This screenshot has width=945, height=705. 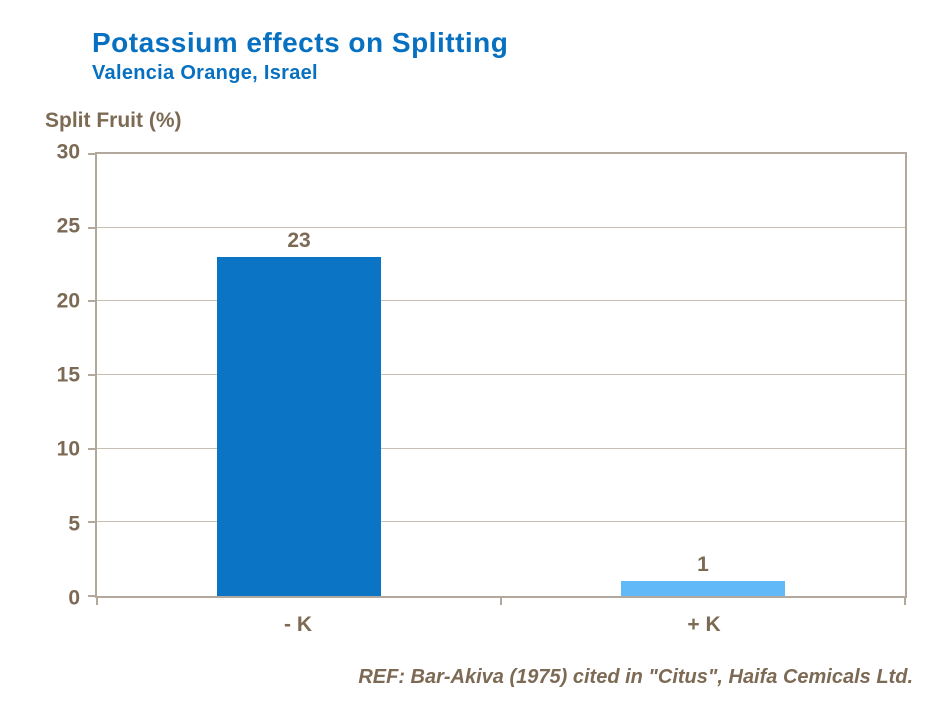 What do you see at coordinates (299, 426) in the screenshot?
I see `bar--K` at bounding box center [299, 426].